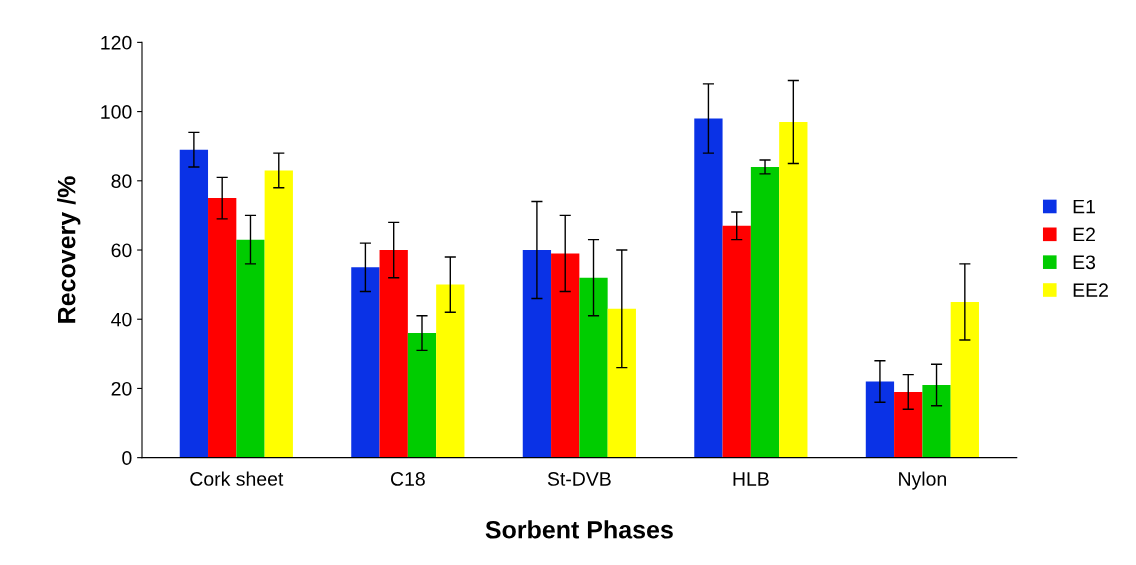 This screenshot has width=1136, height=565. What do you see at coordinates (408, 479) in the screenshot?
I see `x-tick-label: C18` at bounding box center [408, 479].